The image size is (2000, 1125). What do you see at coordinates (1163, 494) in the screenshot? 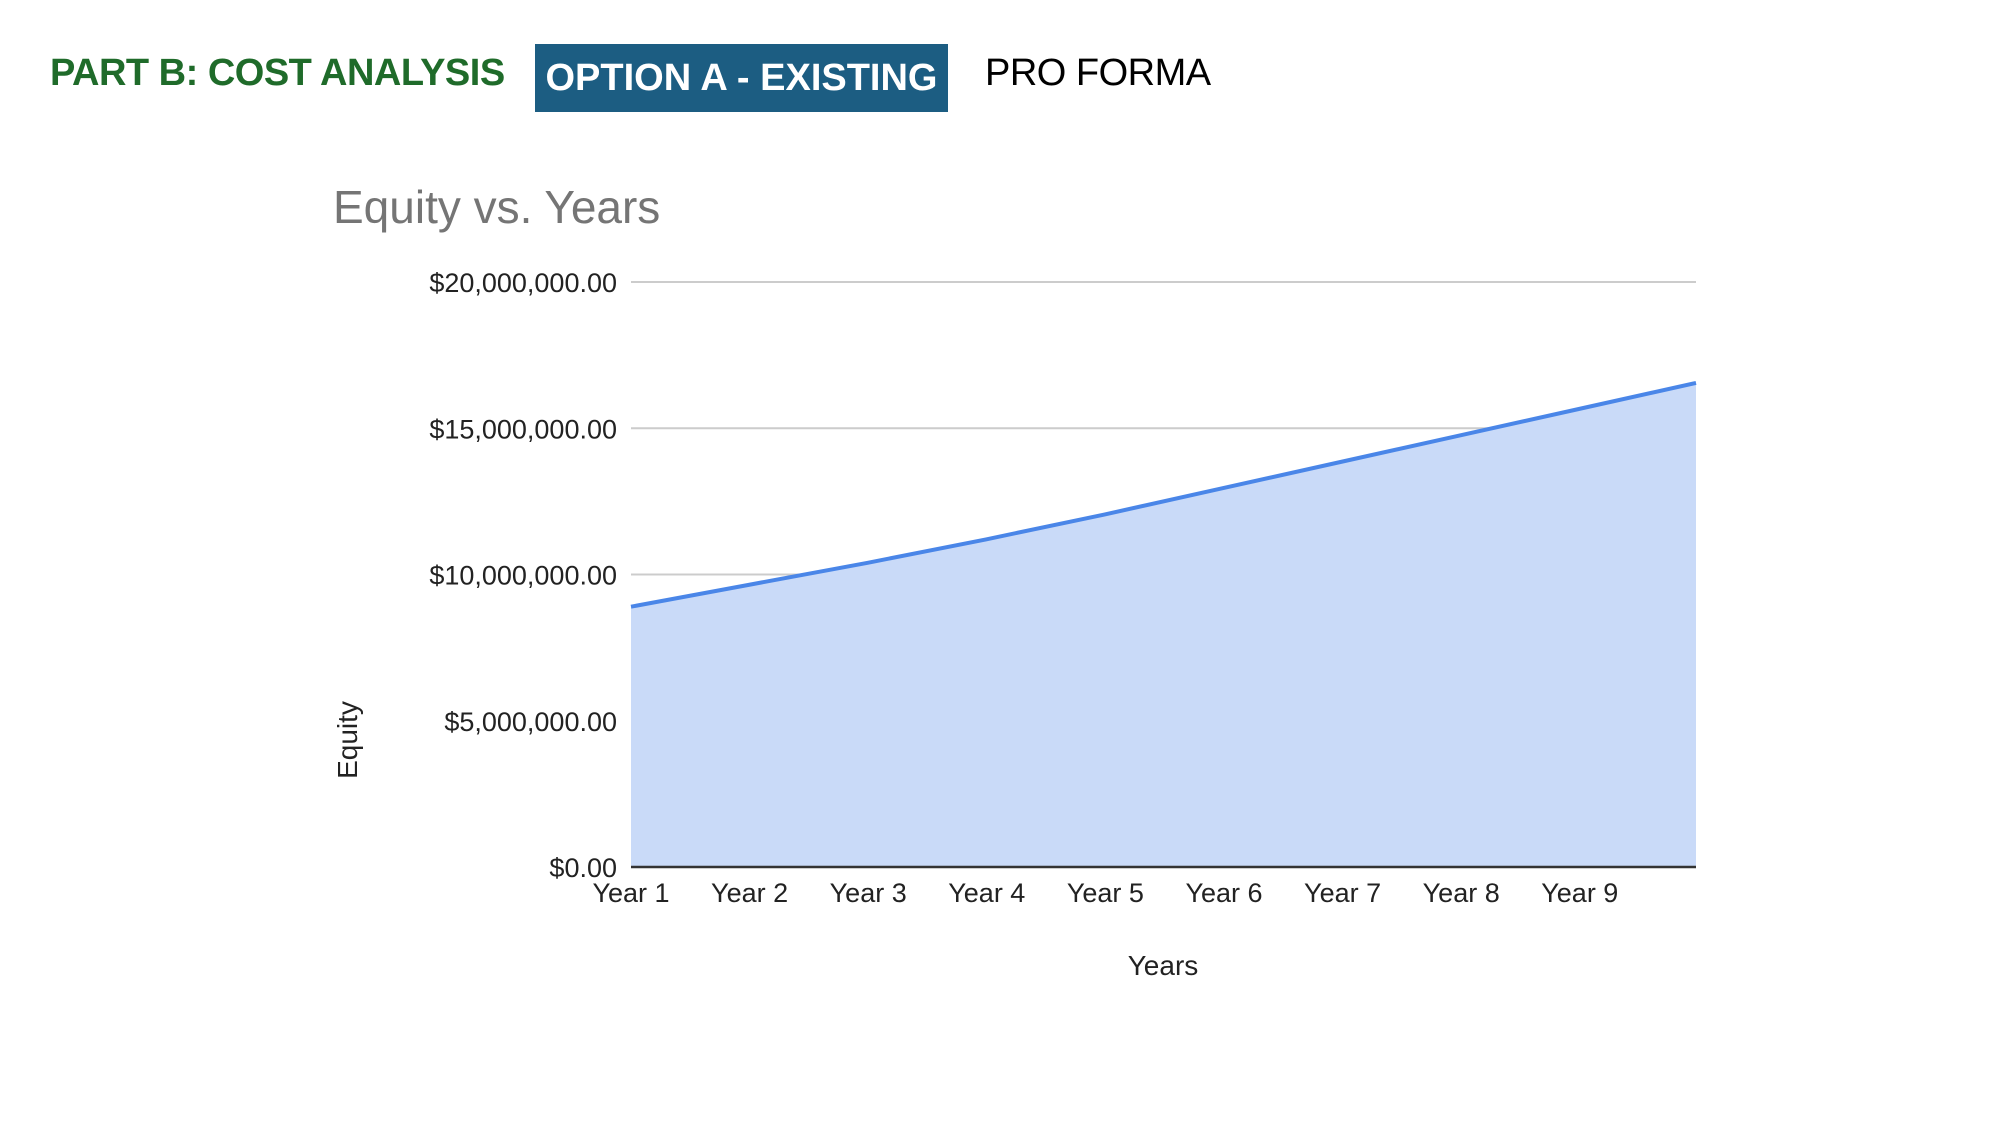
I see `series-line` at bounding box center [1163, 494].